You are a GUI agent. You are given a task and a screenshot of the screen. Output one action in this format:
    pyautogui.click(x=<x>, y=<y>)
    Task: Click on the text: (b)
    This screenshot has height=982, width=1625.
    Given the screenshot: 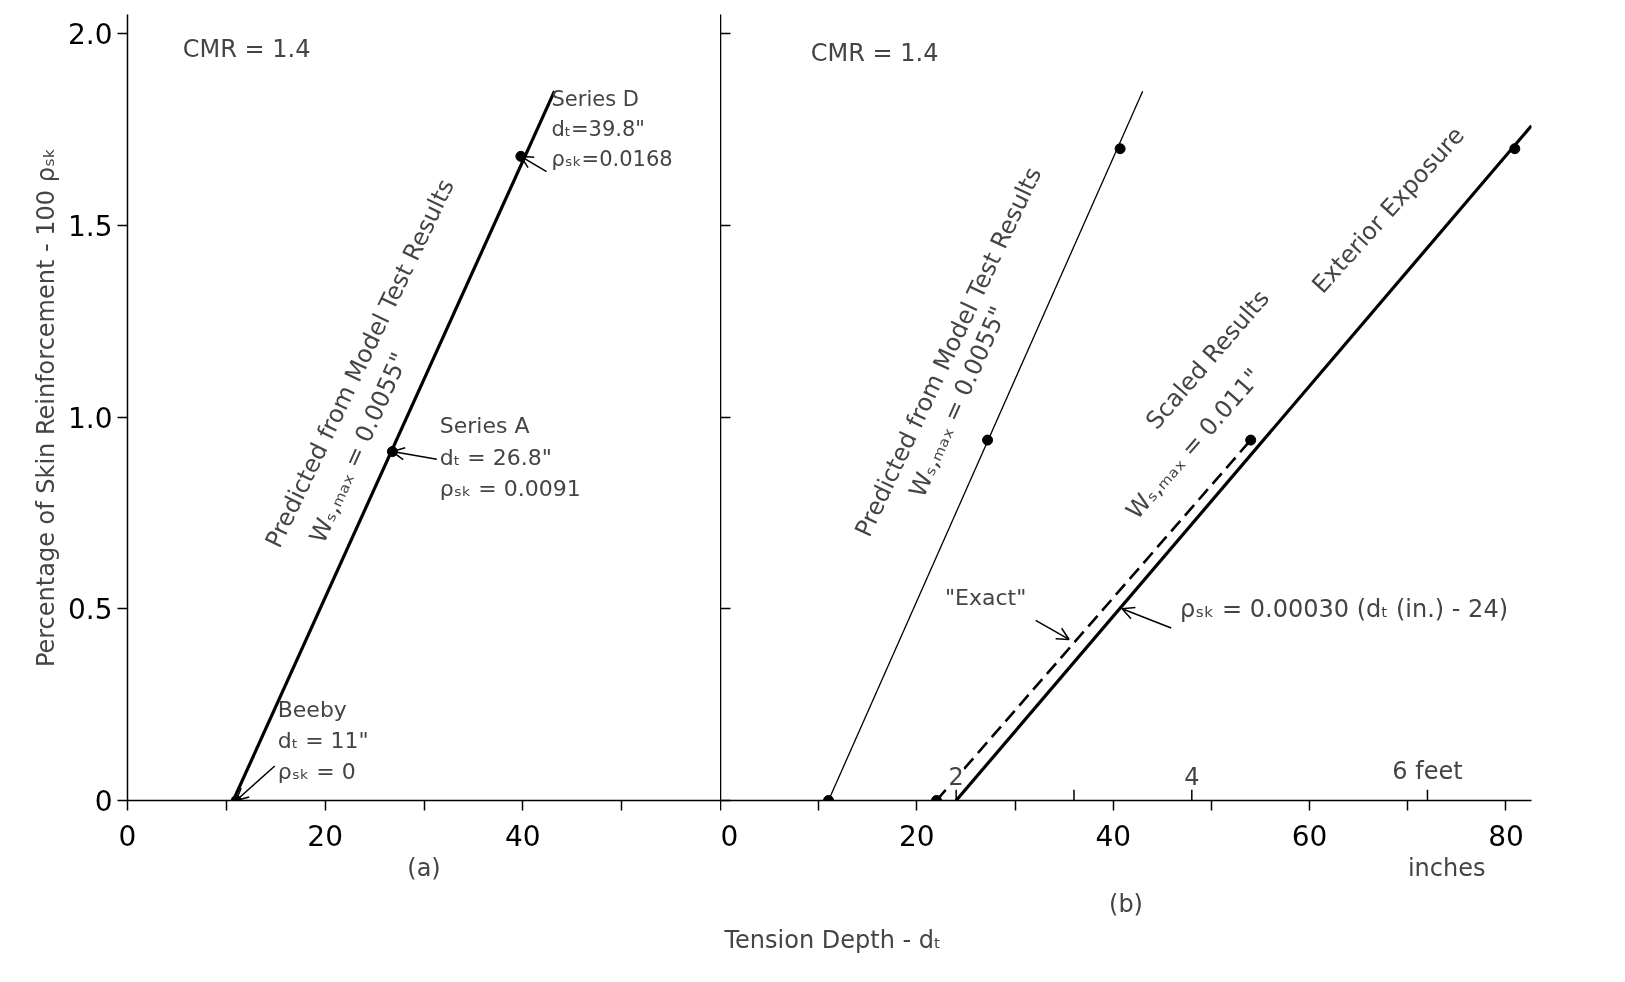 What is the action you would take?
    pyautogui.click(x=1126, y=903)
    